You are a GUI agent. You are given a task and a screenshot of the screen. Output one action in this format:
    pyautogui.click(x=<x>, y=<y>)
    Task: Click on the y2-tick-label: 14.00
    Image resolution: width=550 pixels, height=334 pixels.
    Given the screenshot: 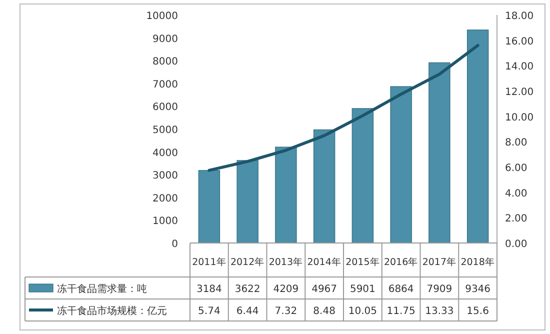 What is the action you would take?
    pyautogui.click(x=519, y=67)
    